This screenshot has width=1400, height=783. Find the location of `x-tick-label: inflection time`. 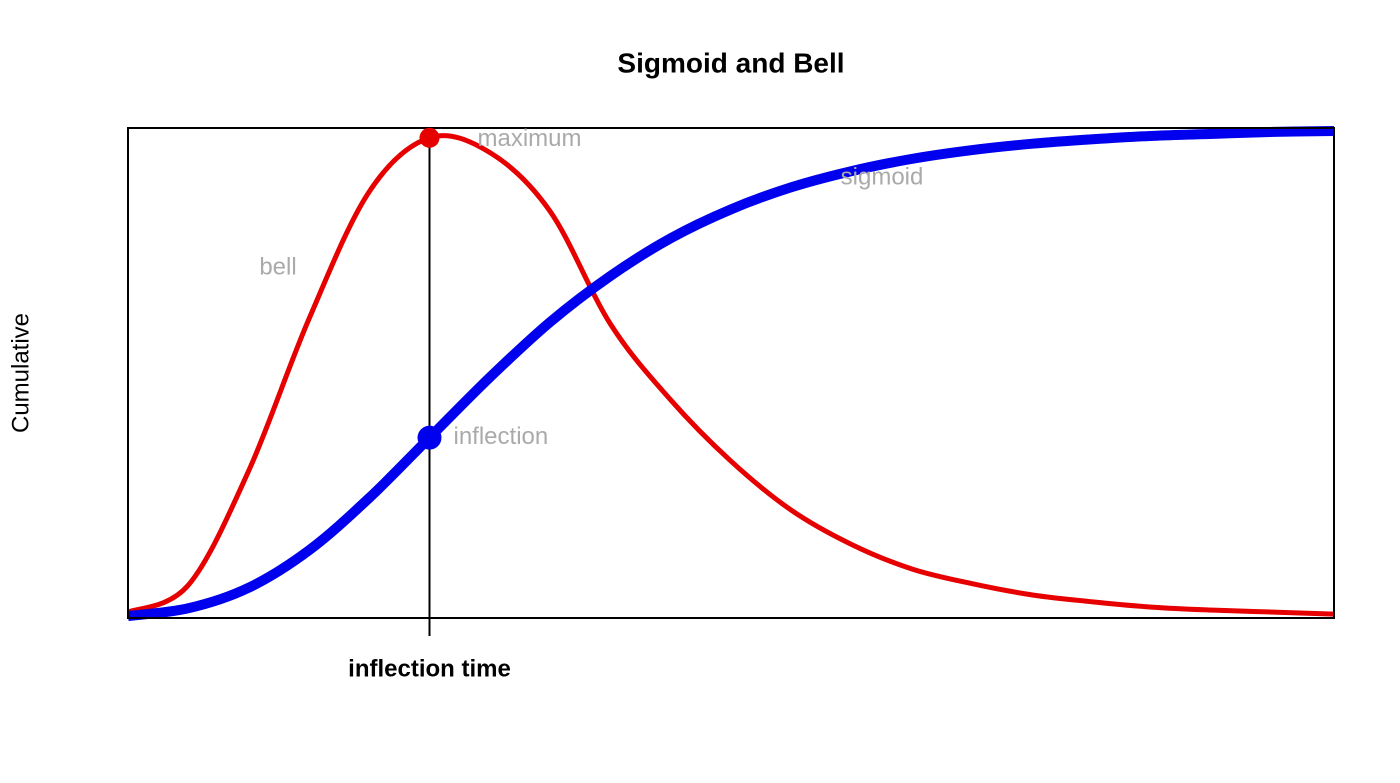

x-tick-label: inflection time is located at coordinates (429, 668).